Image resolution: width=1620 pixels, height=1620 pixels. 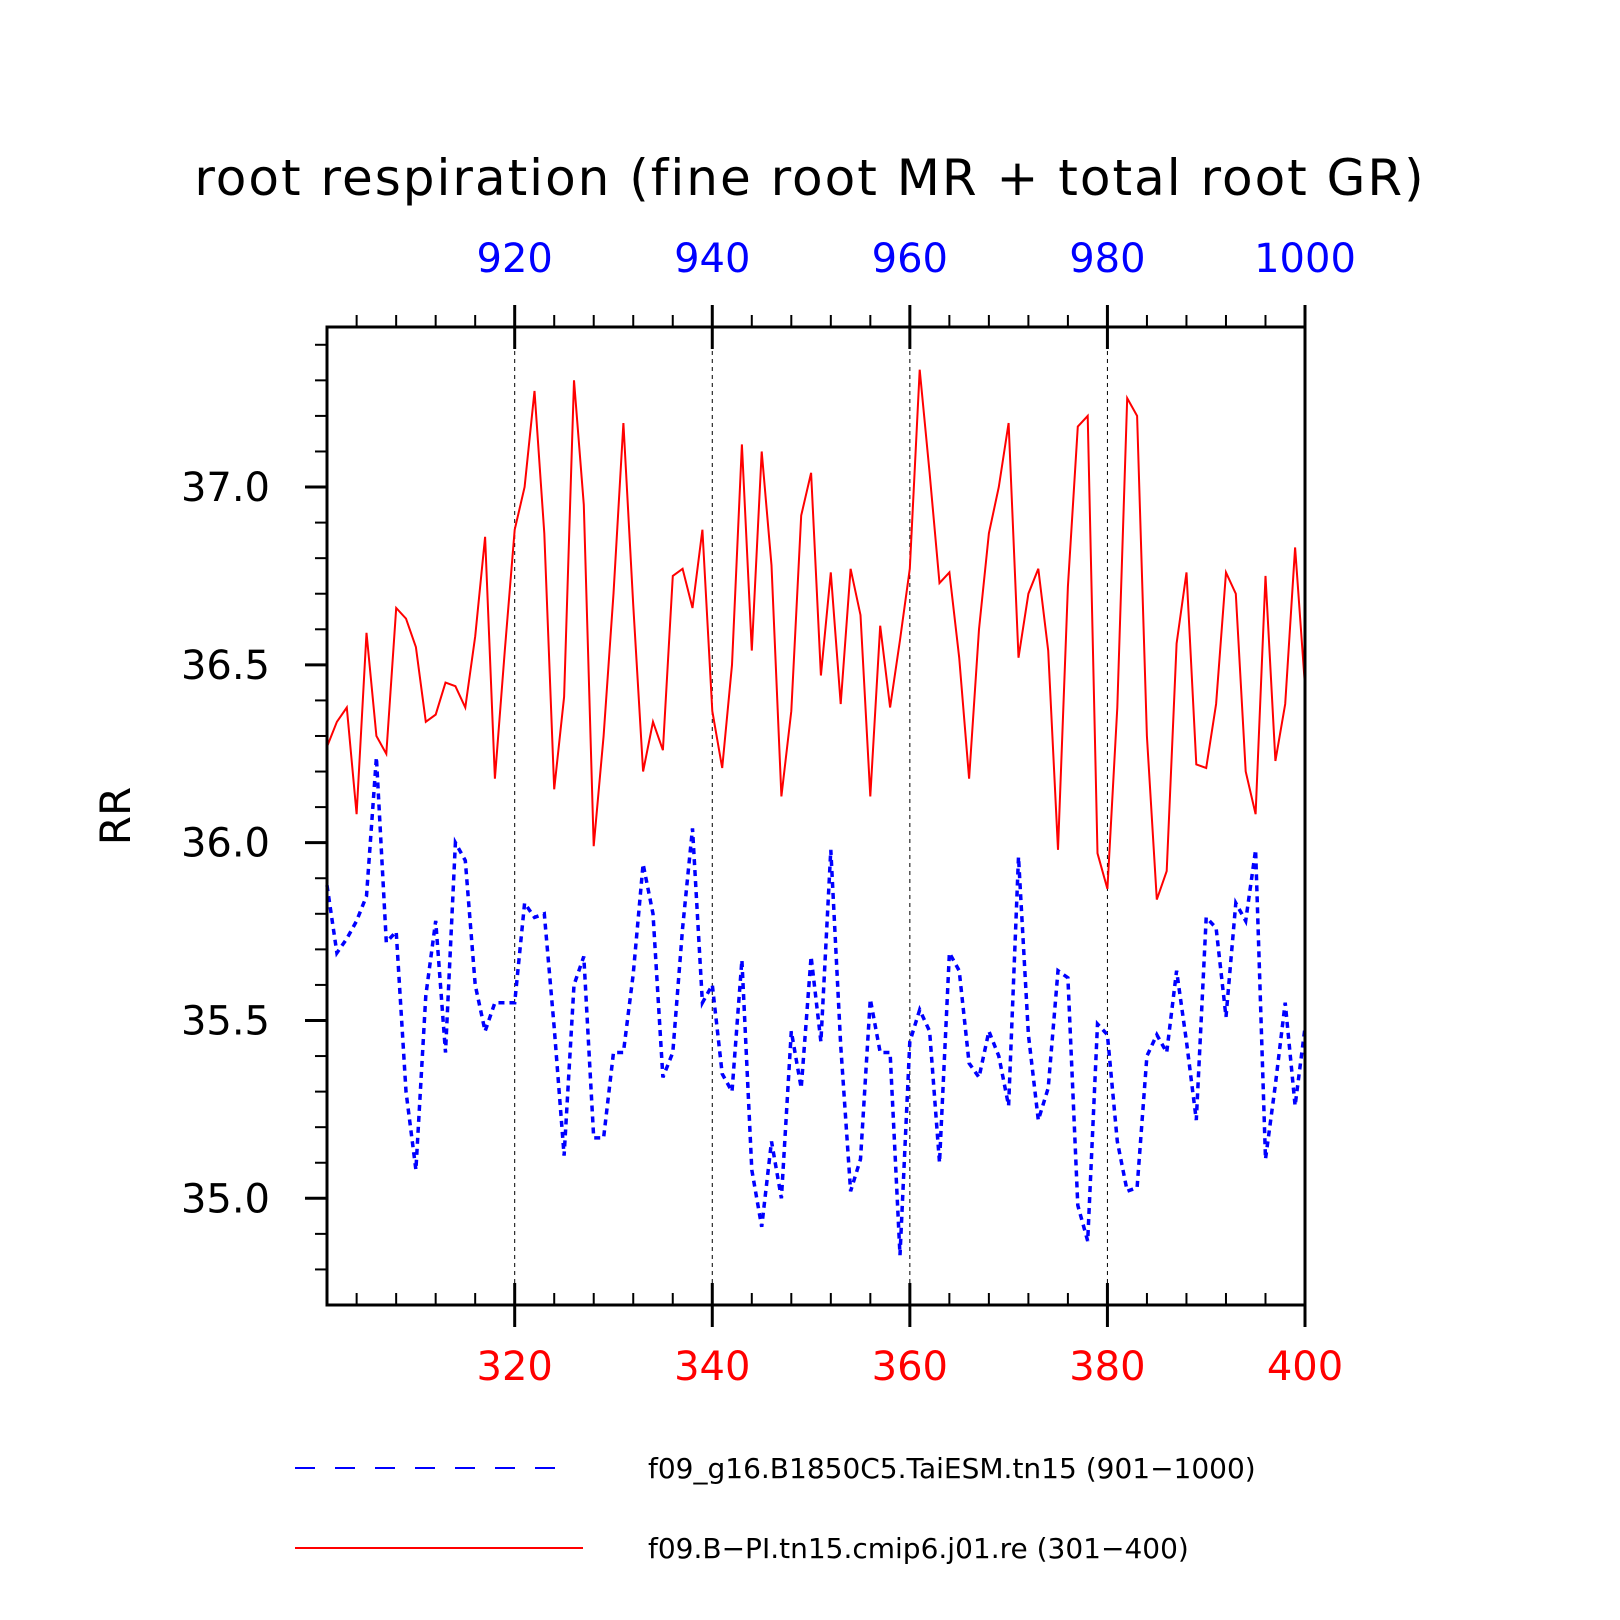 I want to click on x-top-tick-label: 960, so click(x=910, y=259).